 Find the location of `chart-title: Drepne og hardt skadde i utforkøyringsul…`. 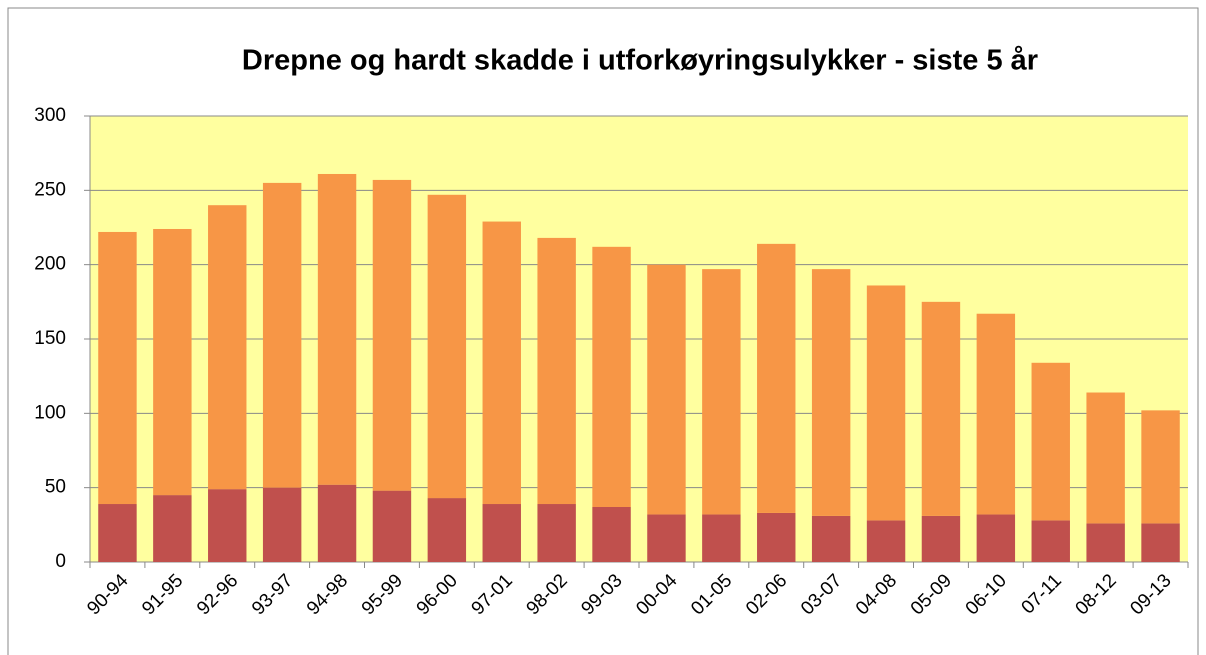

chart-title: Drepne og hardt skadde i utforkøyringsul… is located at coordinates (640, 61).